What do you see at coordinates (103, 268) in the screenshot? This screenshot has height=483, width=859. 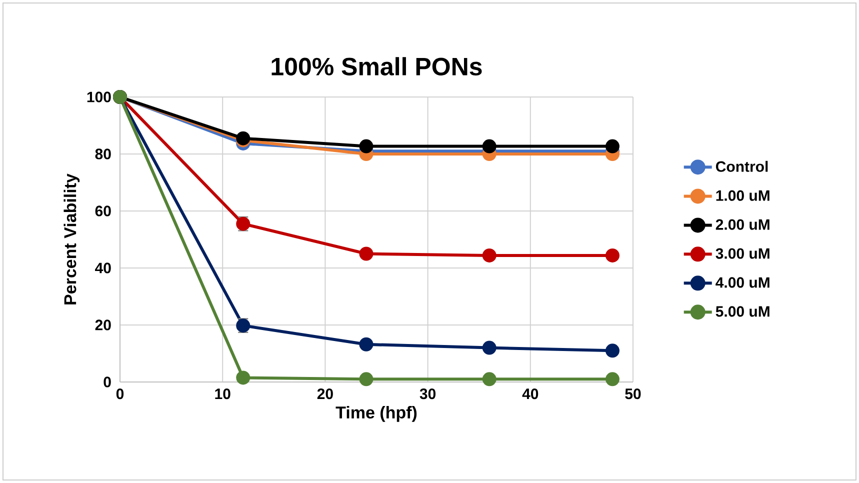 I see `y-tick-label: 40` at bounding box center [103, 268].